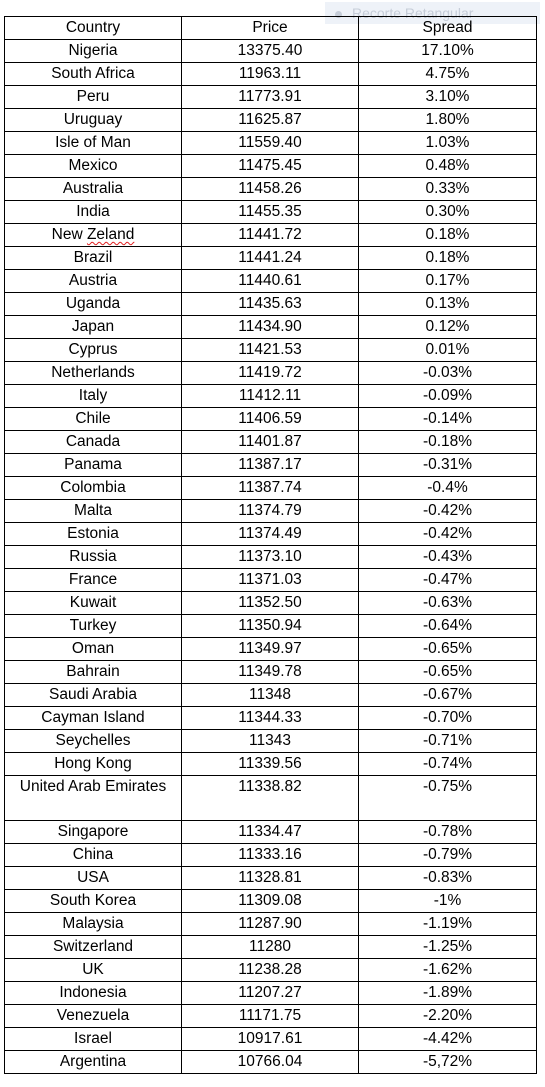 This screenshot has width=545, height=1087. I want to click on cell-spread-text: 4.75%, so click(447, 73).